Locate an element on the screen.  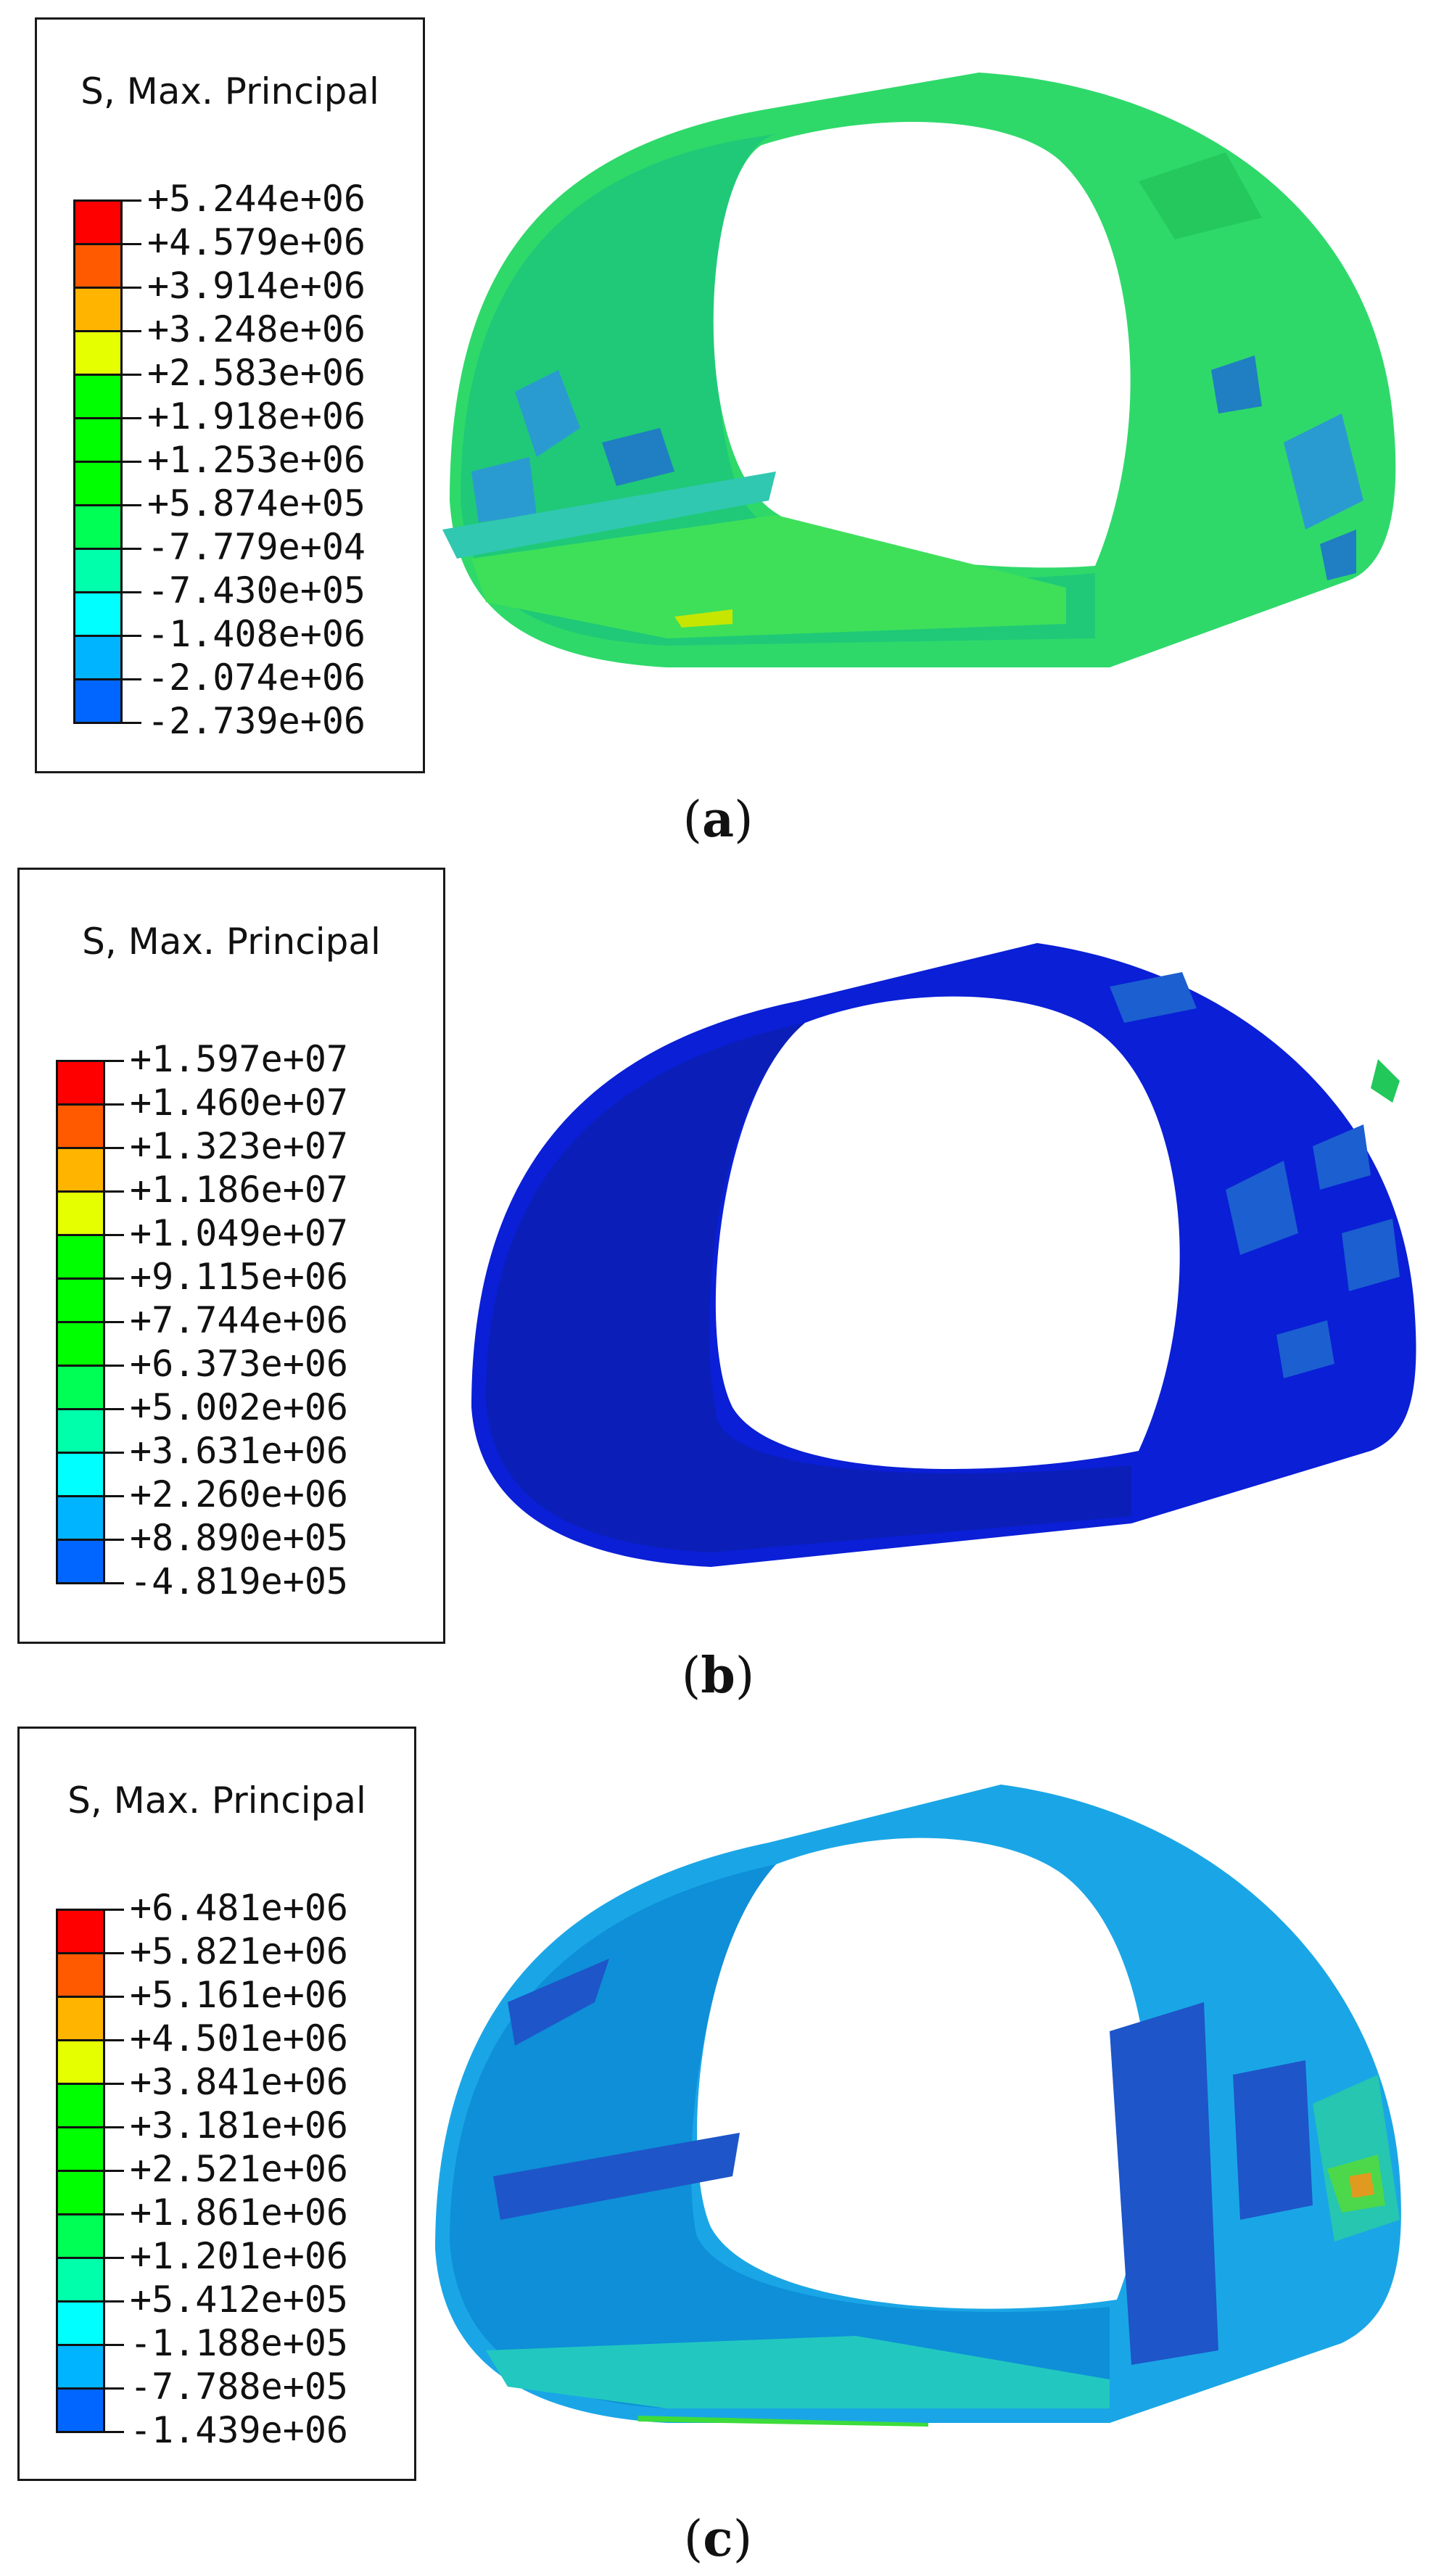
legend-row: -1.439e+06 is located at coordinates (217, 2443).